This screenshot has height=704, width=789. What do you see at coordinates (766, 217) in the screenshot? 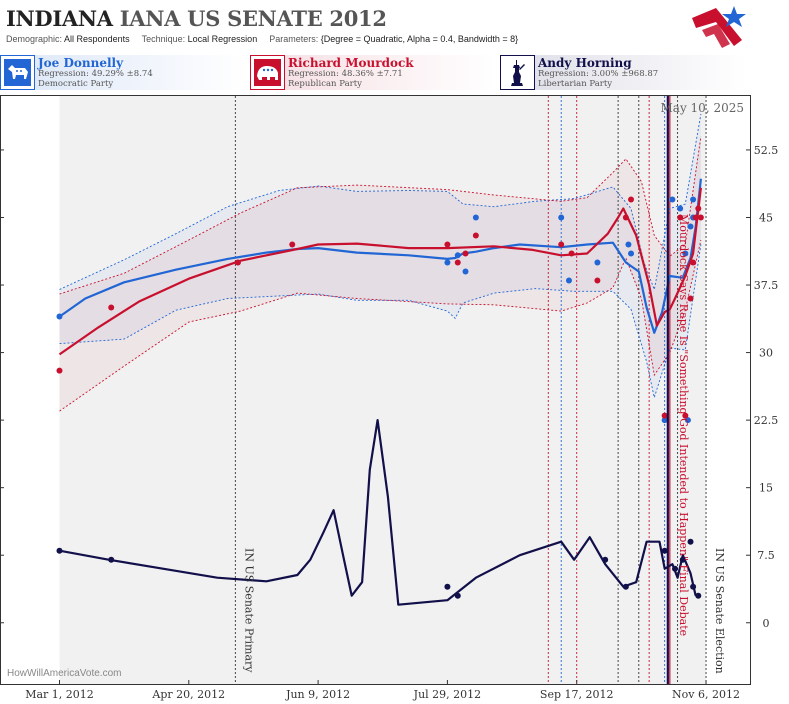
I see `y-tick-label: 45` at bounding box center [766, 217].